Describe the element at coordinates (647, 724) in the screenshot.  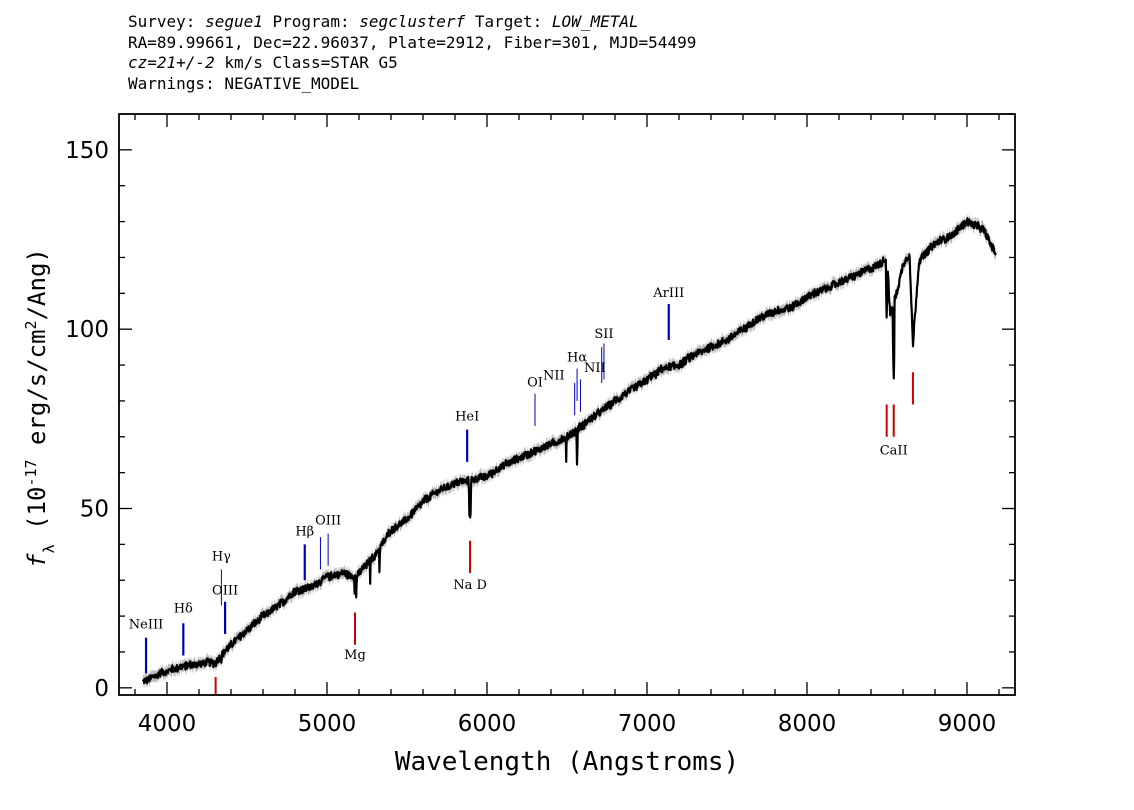
I see `x-tick-label: 7000` at that location.